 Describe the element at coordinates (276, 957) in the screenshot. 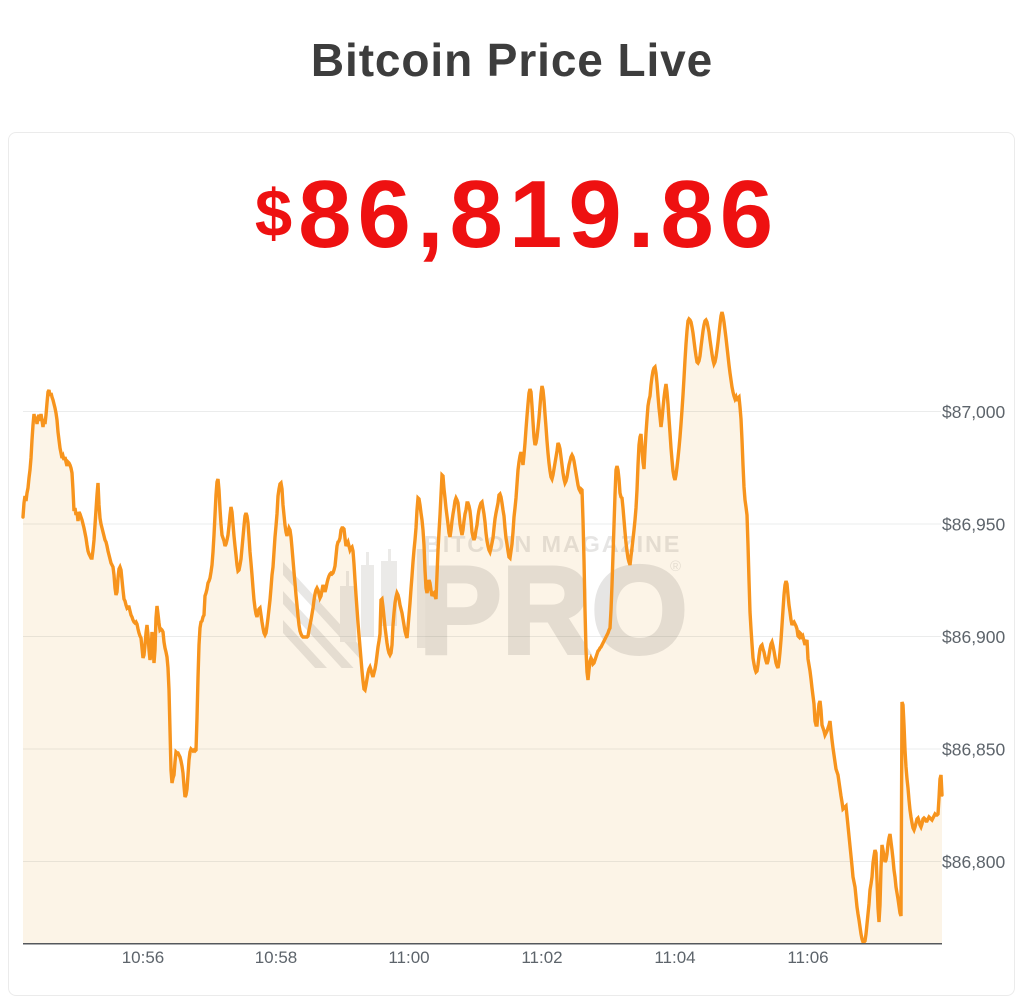

I see `svg-text: 10:58` at that location.